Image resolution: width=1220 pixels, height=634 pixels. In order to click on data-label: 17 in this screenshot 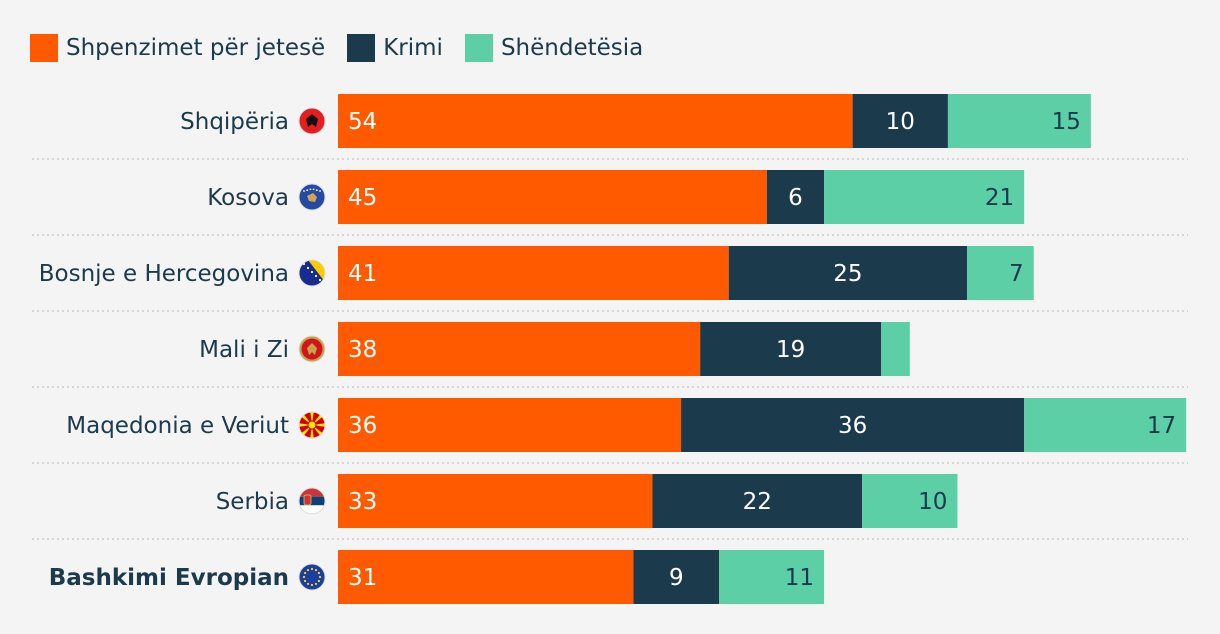, I will do `click(1161, 426)`.